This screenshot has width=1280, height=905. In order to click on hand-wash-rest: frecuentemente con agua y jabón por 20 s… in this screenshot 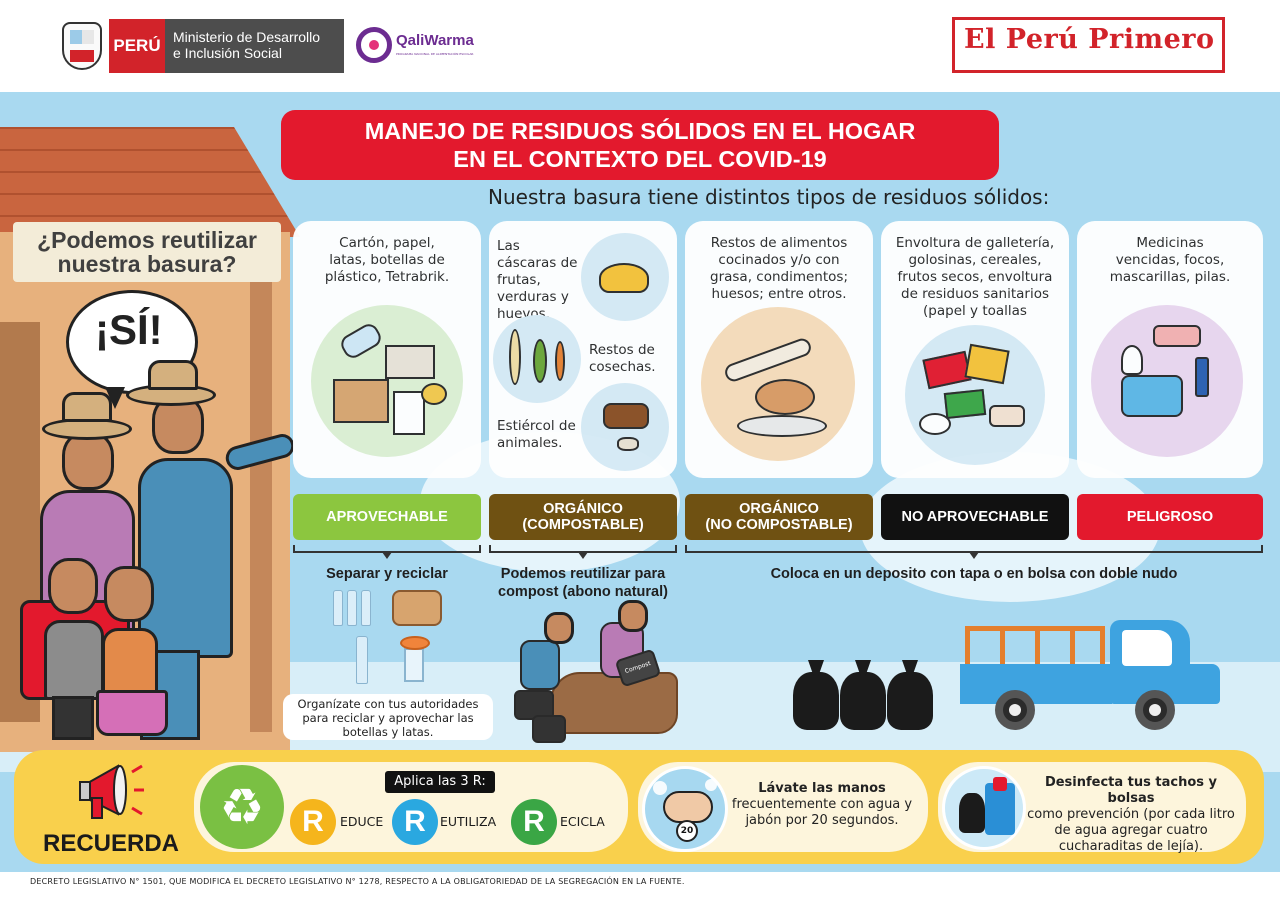, I will do `click(822, 812)`.